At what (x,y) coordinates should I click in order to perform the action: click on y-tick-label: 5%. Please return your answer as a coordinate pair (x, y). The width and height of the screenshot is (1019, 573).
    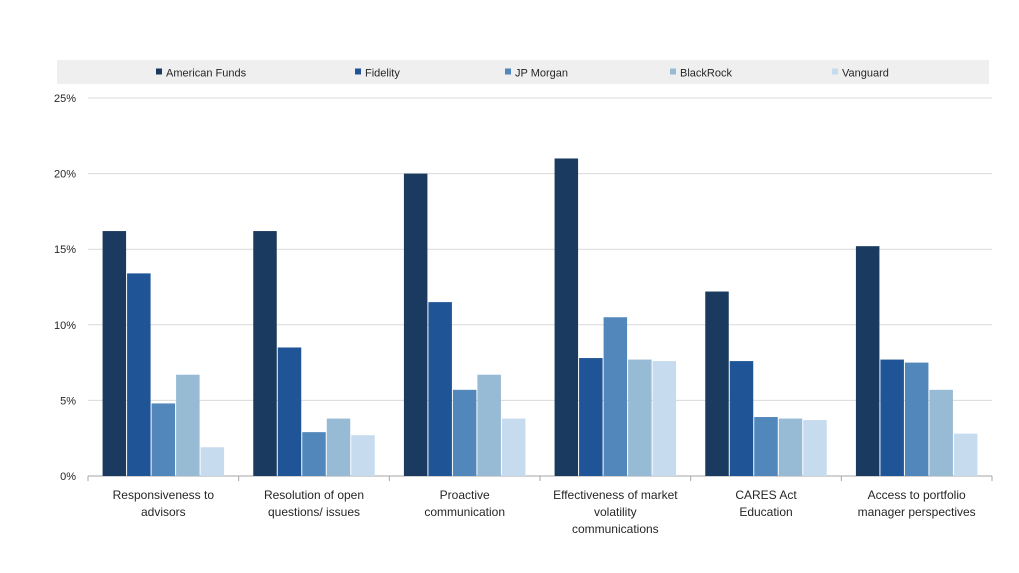
    Looking at the image, I should click on (68, 401).